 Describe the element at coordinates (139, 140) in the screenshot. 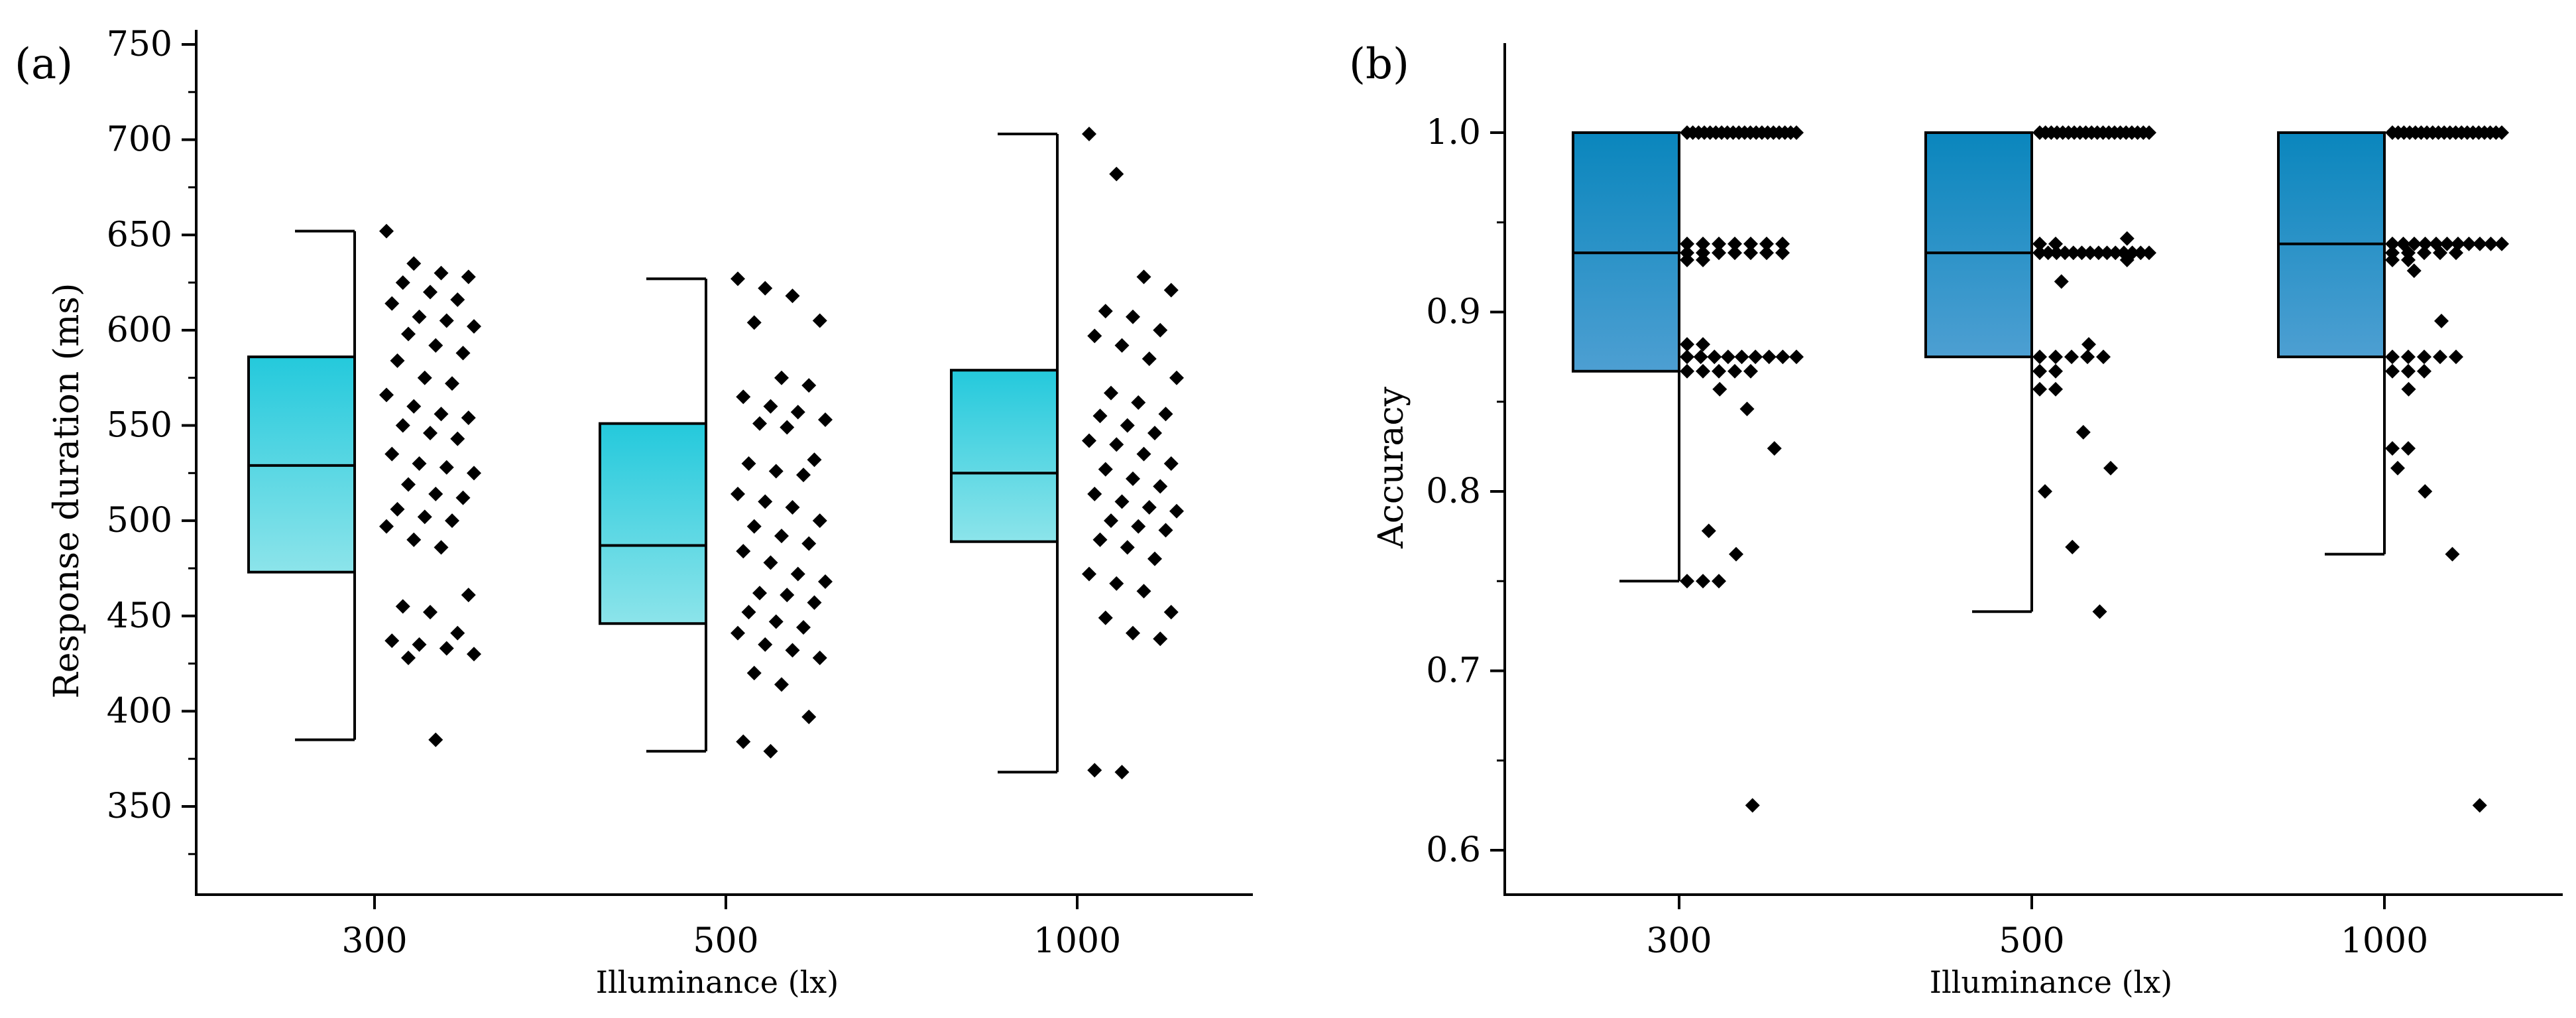

I see `y-tick-label: 700` at that location.